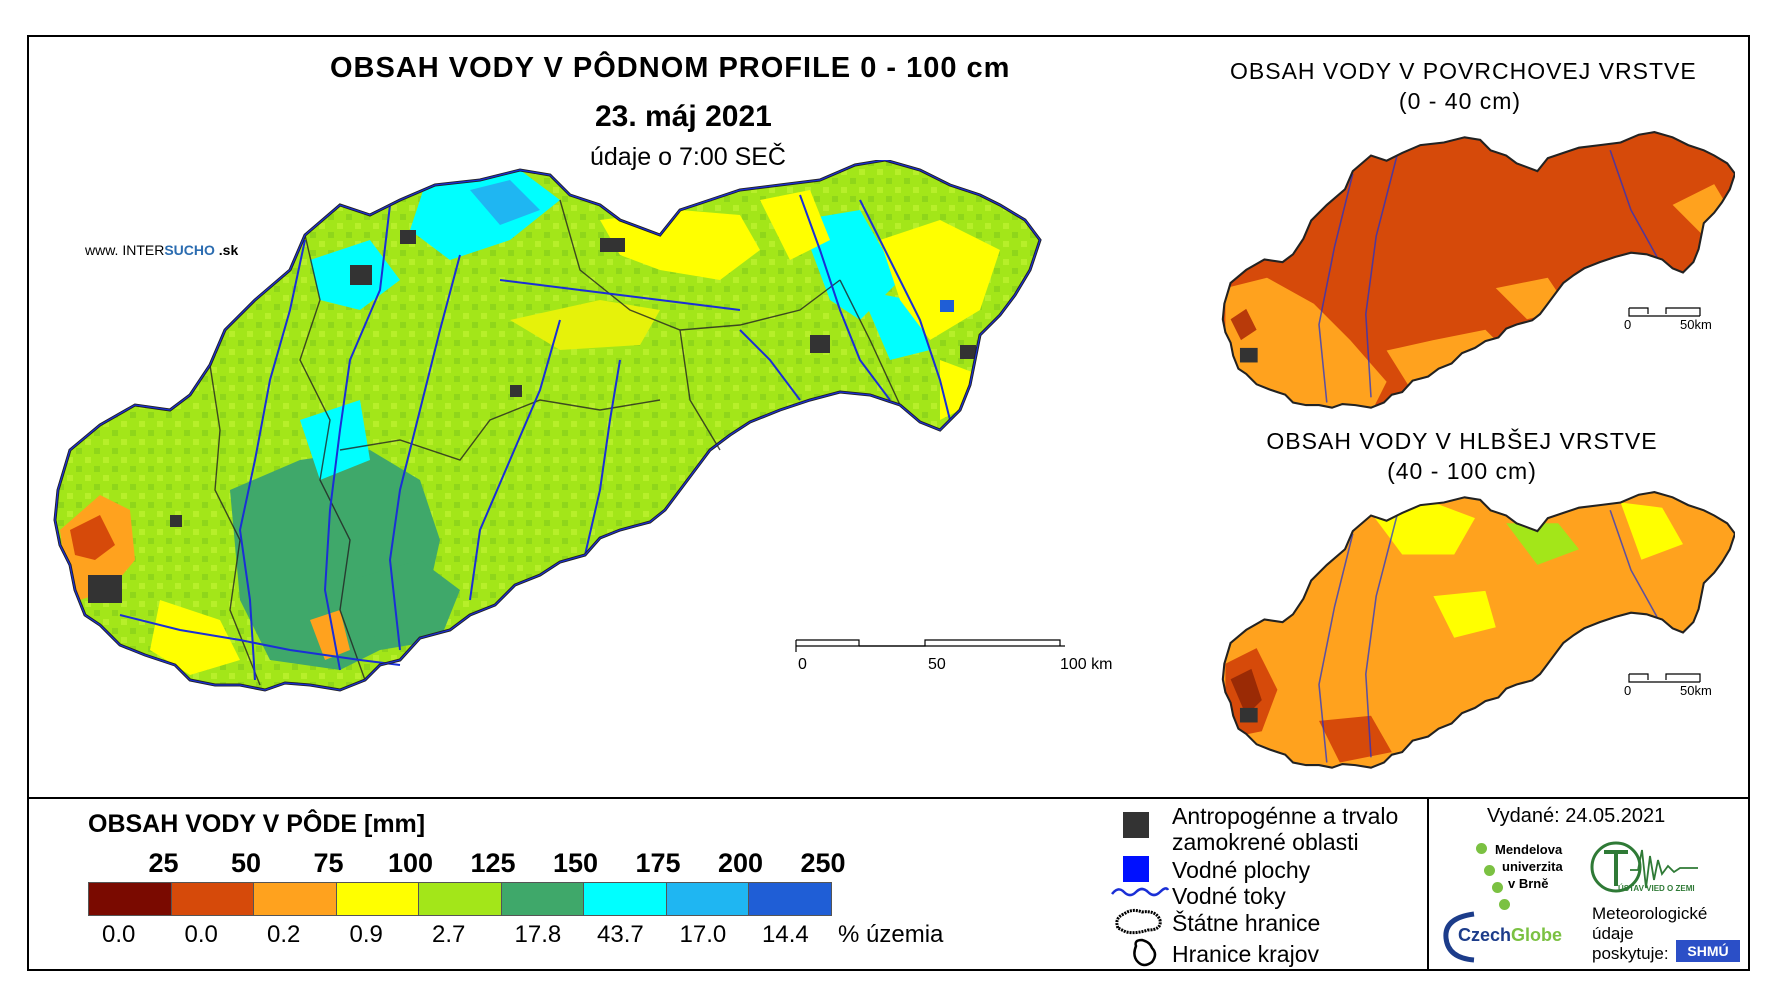  Describe the element at coordinates (328, 863) in the screenshot. I see `legend-threshold-2: 75` at that location.